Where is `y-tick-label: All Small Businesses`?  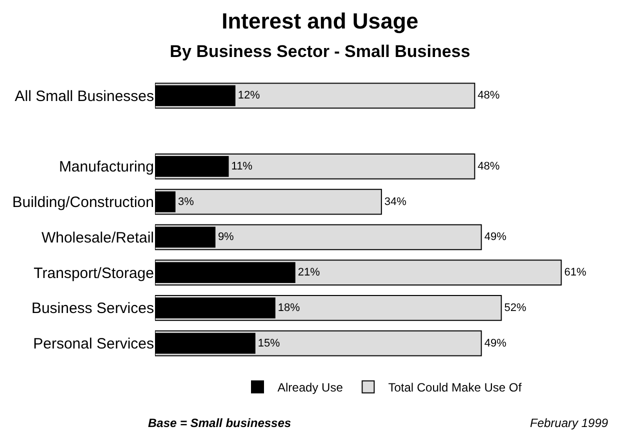
y-tick-label: All Small Businesses is located at coordinates (84, 96).